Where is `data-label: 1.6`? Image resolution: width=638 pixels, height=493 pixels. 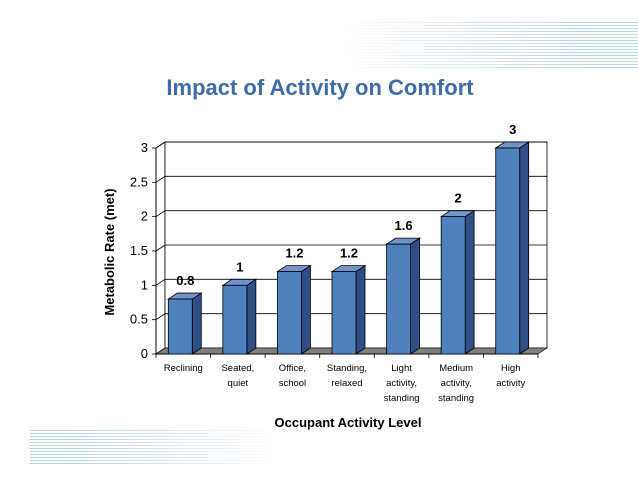 data-label: 1.6 is located at coordinates (404, 225).